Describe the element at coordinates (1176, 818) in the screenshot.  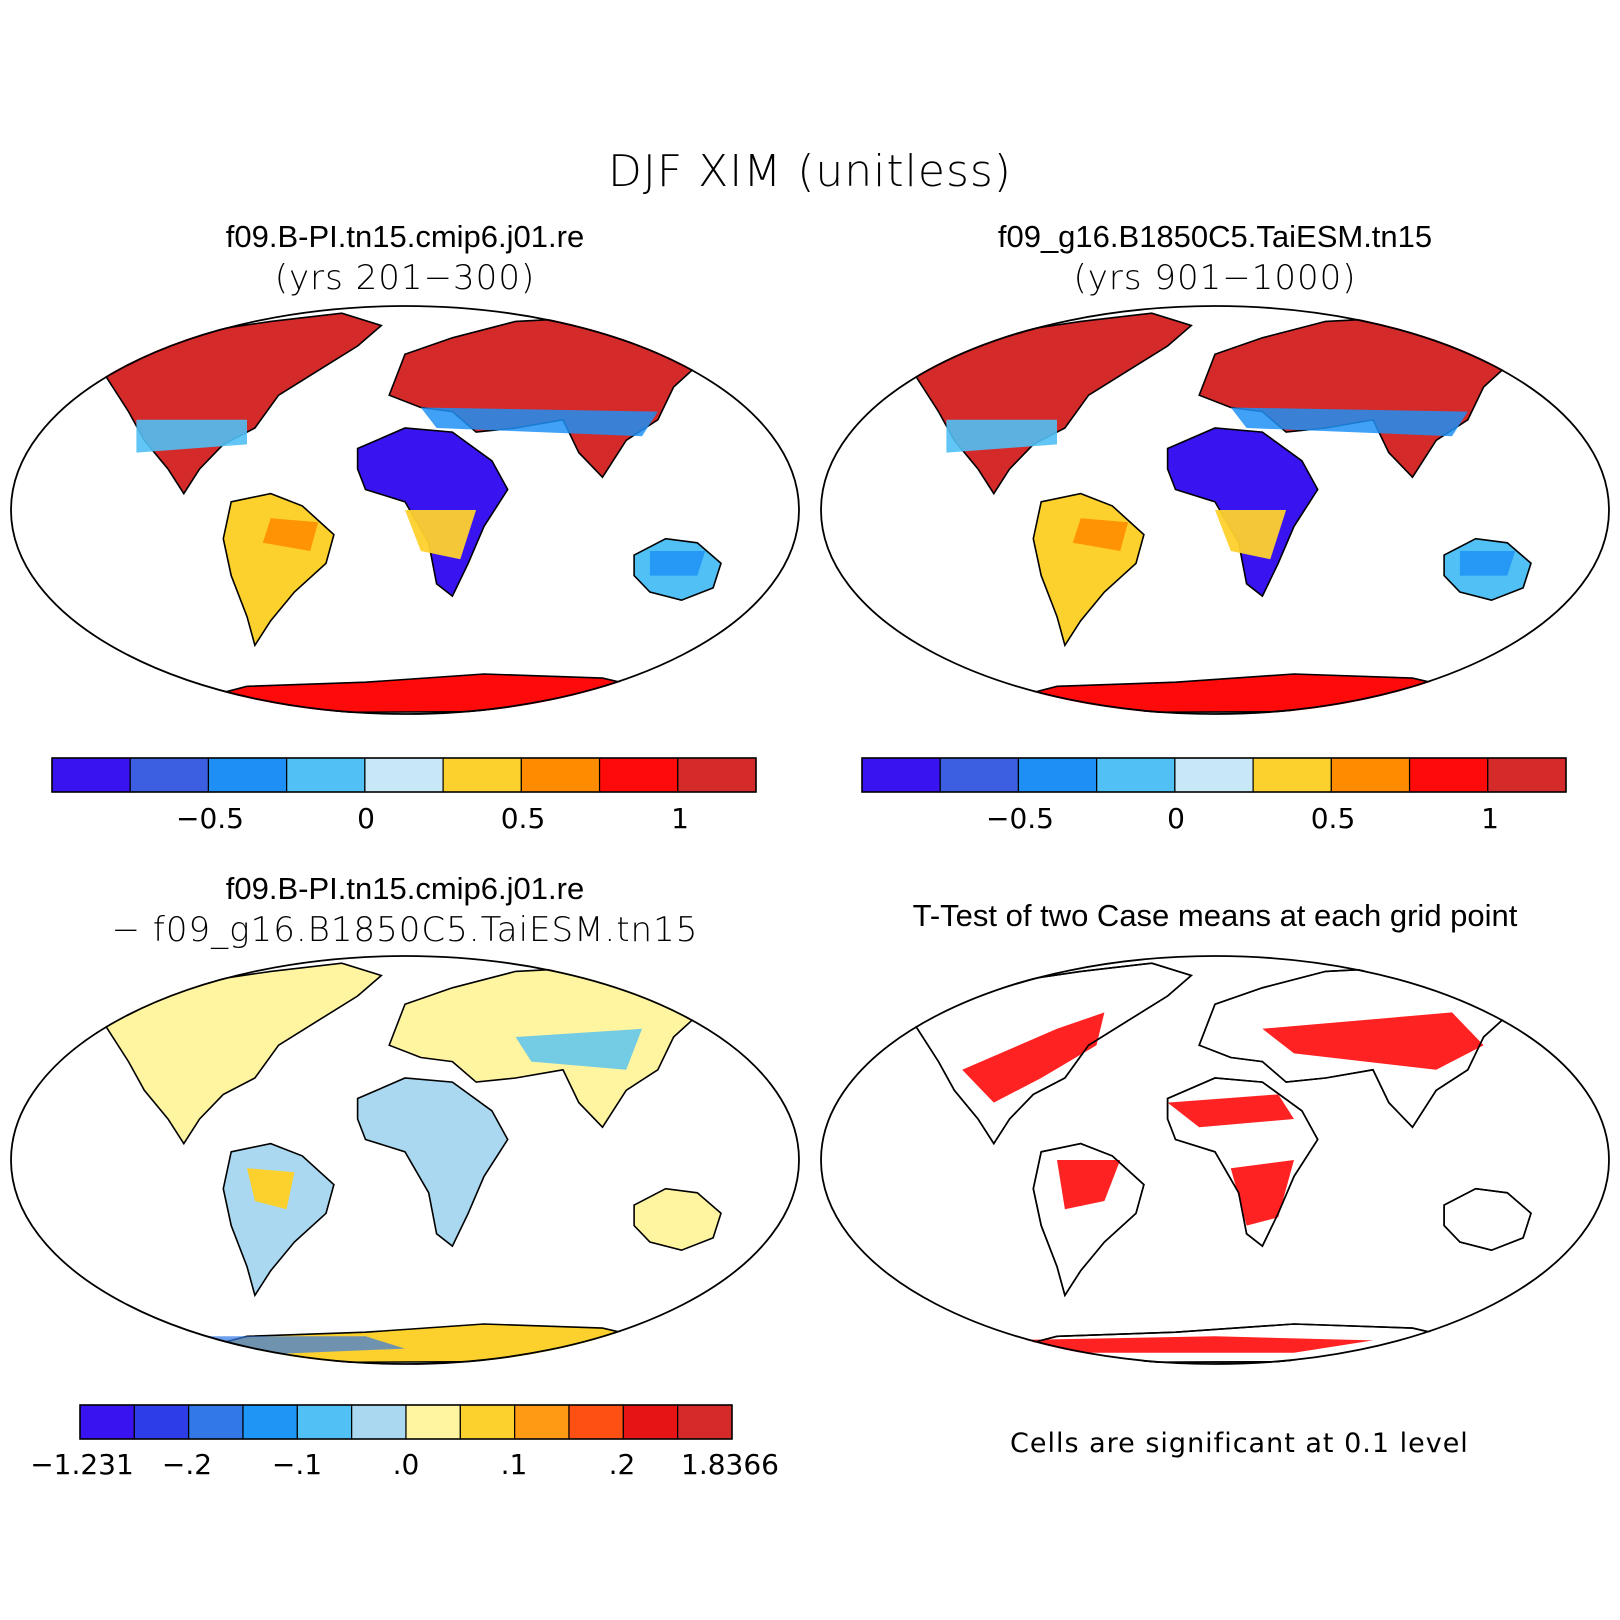
I see `cb2-tick: 0` at that location.